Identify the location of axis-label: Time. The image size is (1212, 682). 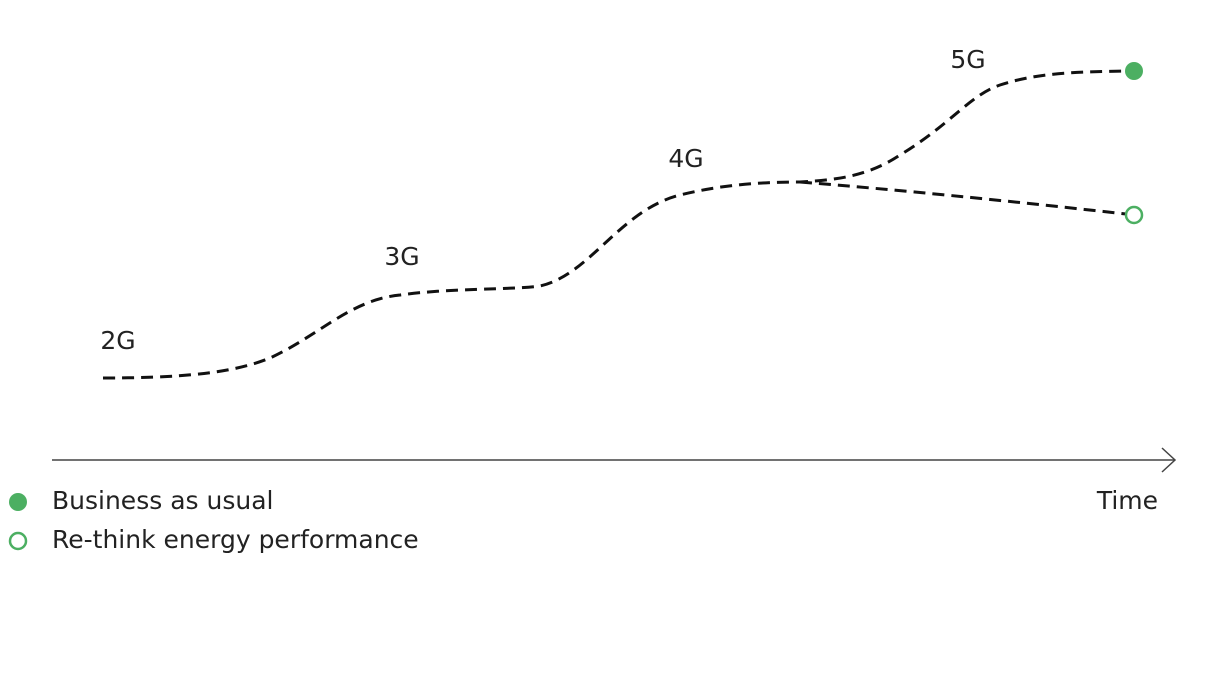
(1127, 500).